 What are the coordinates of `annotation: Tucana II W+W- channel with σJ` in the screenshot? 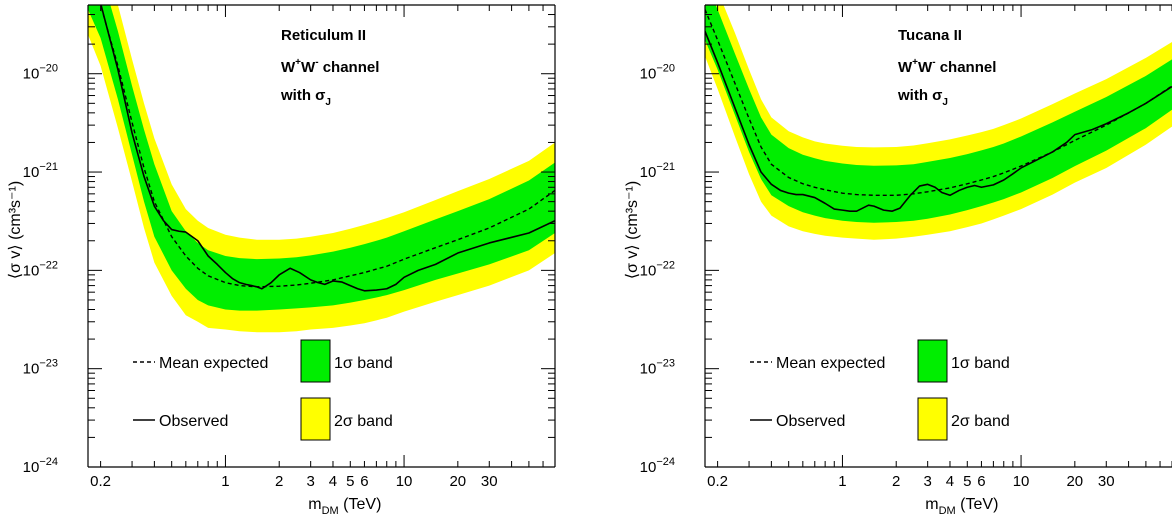 It's located at (946, 67).